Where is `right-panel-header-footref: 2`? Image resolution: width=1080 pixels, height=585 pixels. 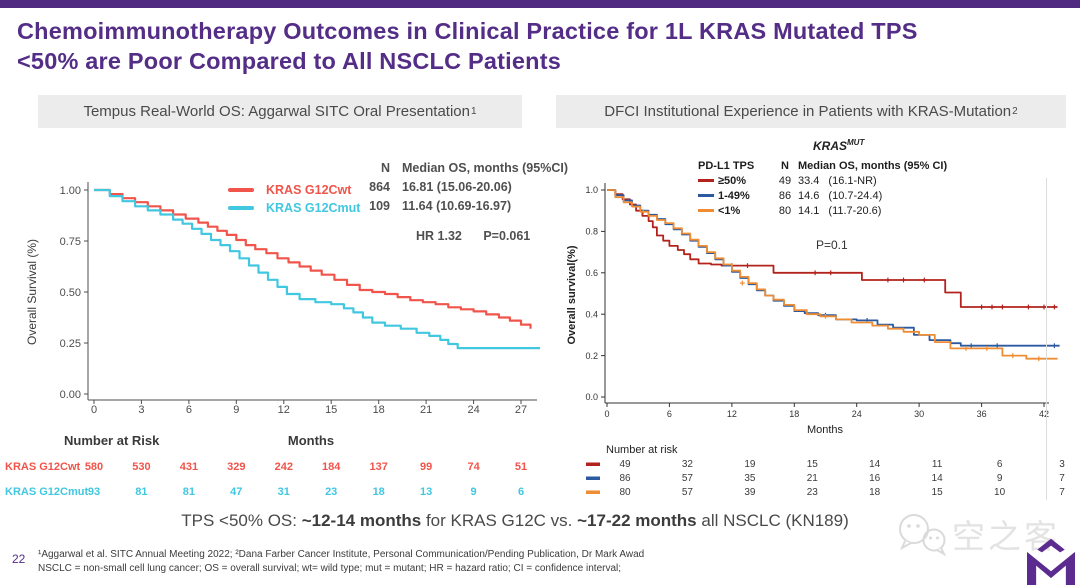 right-panel-header-footref: 2 is located at coordinates (1015, 111).